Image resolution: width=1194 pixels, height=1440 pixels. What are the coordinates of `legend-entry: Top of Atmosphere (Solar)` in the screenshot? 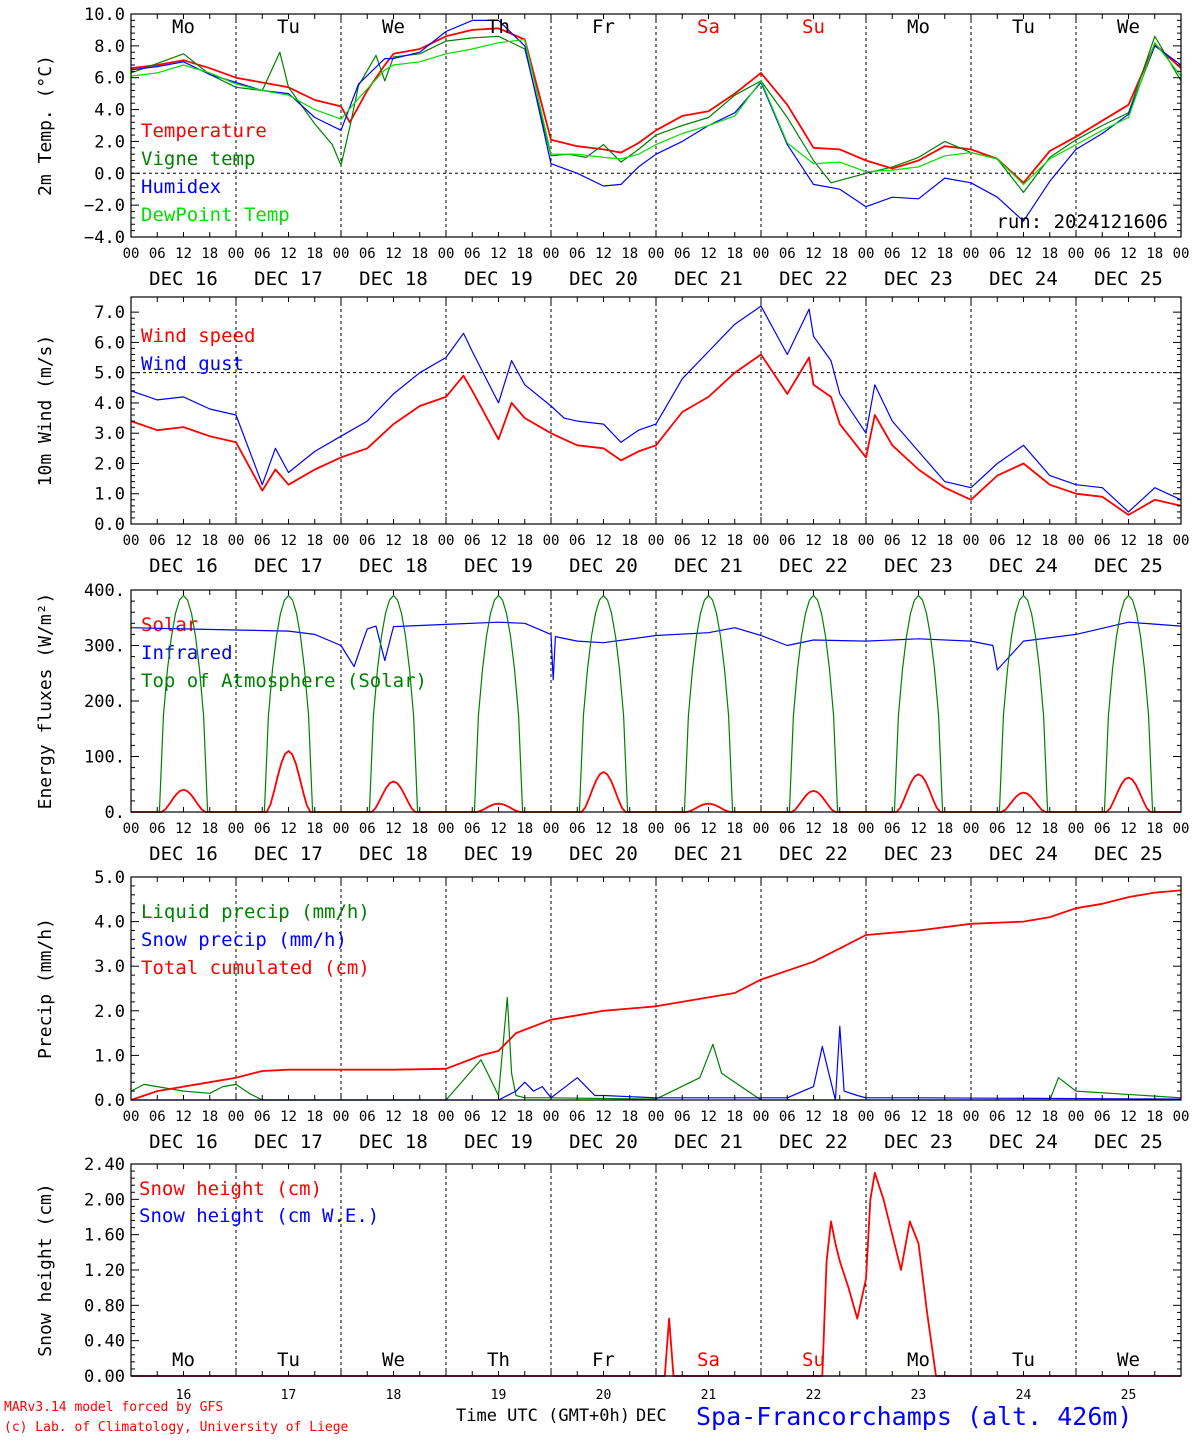 It's located at (284, 681).